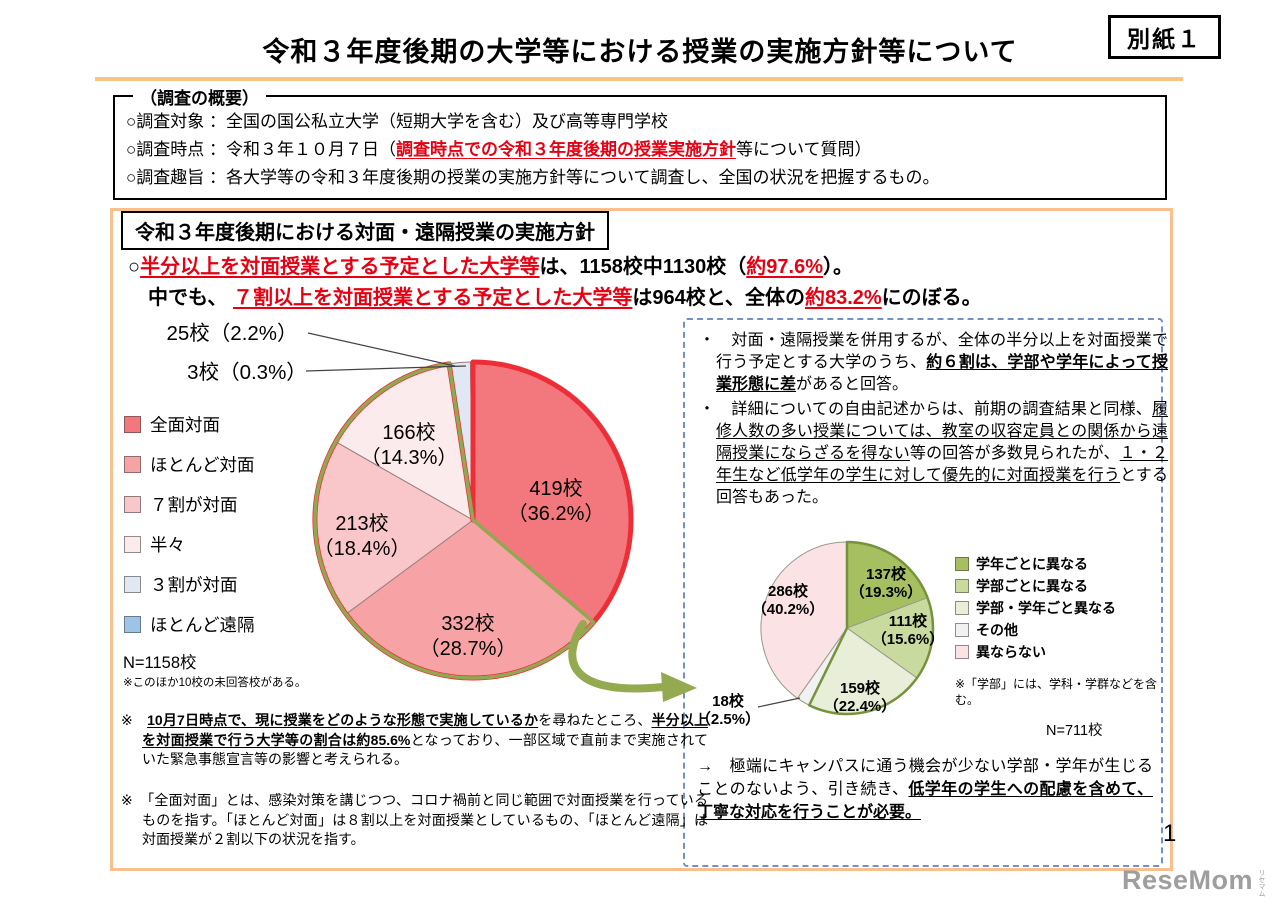 The image size is (1280, 905). I want to click on text-segment: 半分以上を対面授業とする予定とした大学等, so click(340, 267).